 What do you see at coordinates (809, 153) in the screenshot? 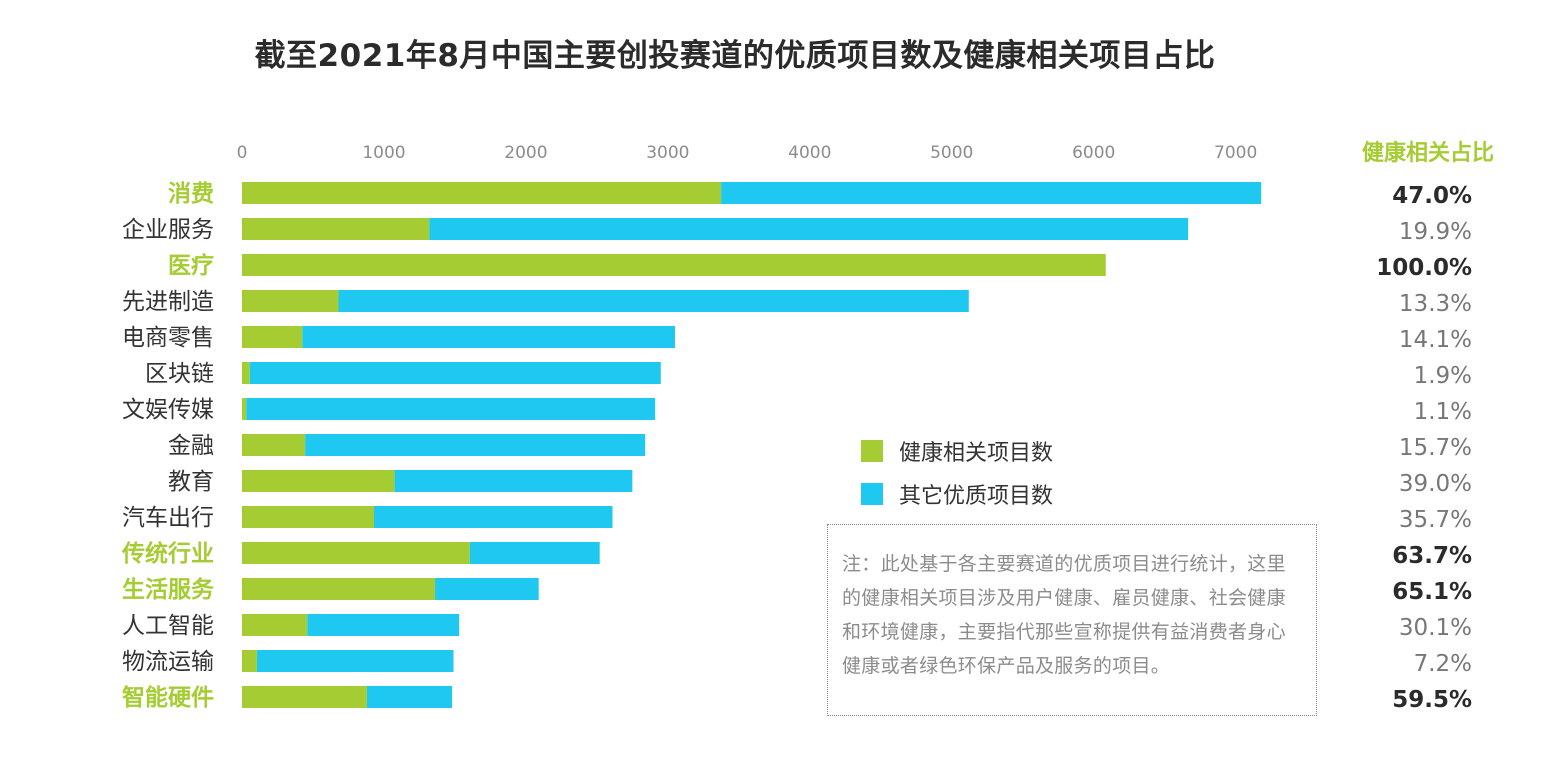
I see `x-tick-label: 4000` at bounding box center [809, 153].